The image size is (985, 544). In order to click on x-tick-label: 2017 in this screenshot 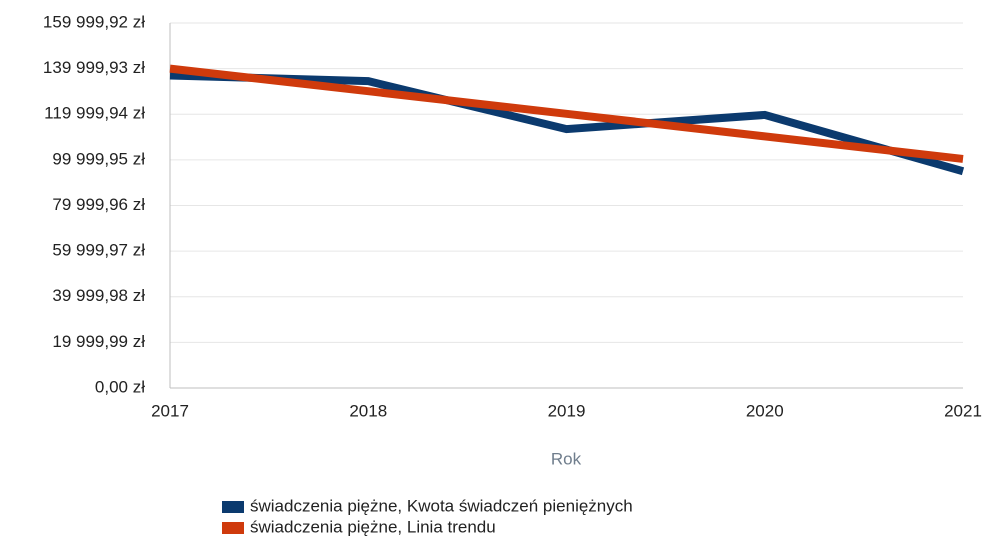, I will do `click(170, 410)`.